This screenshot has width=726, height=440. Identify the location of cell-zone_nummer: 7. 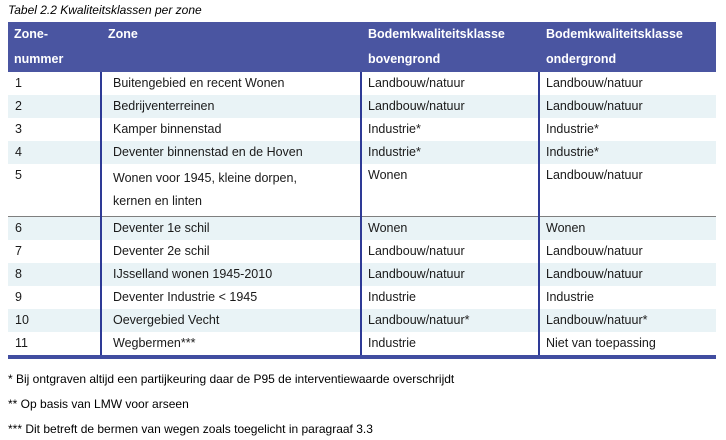
(18, 251).